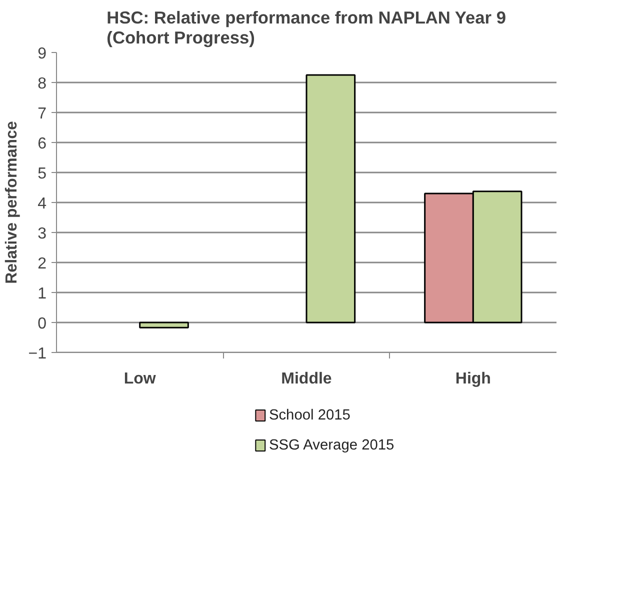 The height and width of the screenshot is (608, 632). What do you see at coordinates (309, 416) in the screenshot?
I see `legend-label: School 2015` at bounding box center [309, 416].